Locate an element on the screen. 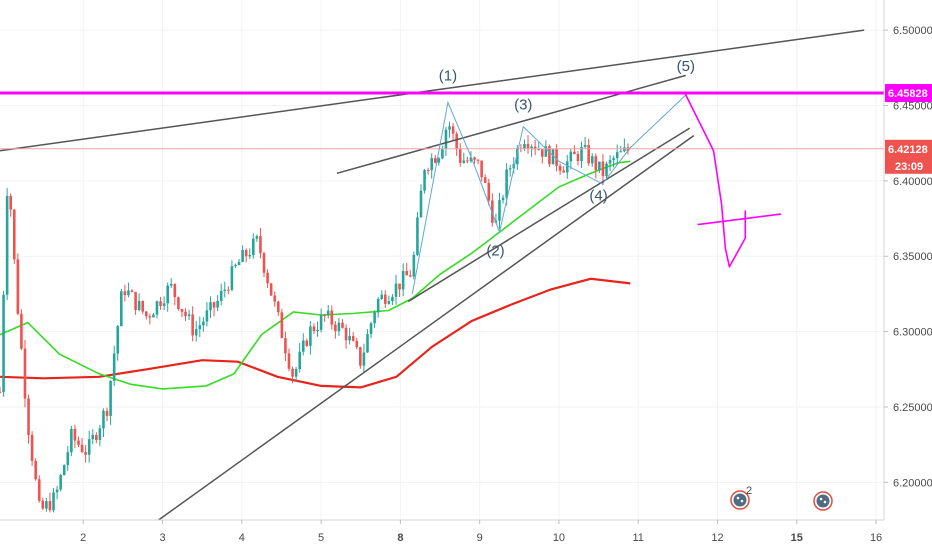 The height and width of the screenshot is (550, 932). wave-path-line is located at coordinates (549, 194).